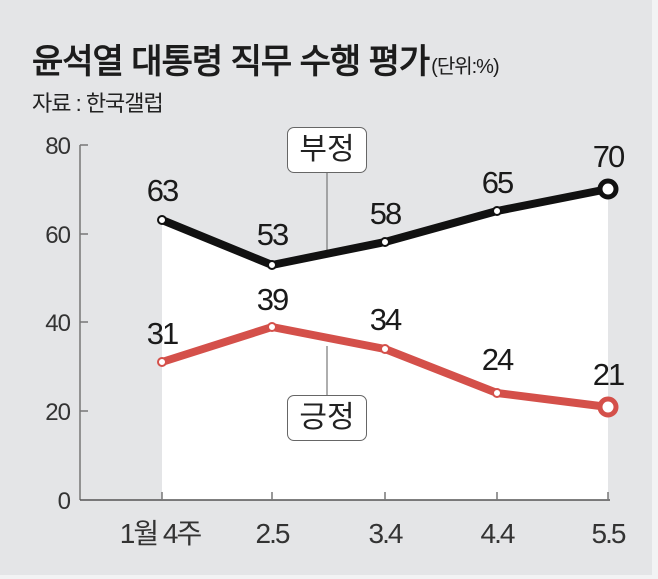 The height and width of the screenshot is (579, 658). What do you see at coordinates (609, 533) in the screenshot?
I see `x-tick-5-5: 5.5` at bounding box center [609, 533].